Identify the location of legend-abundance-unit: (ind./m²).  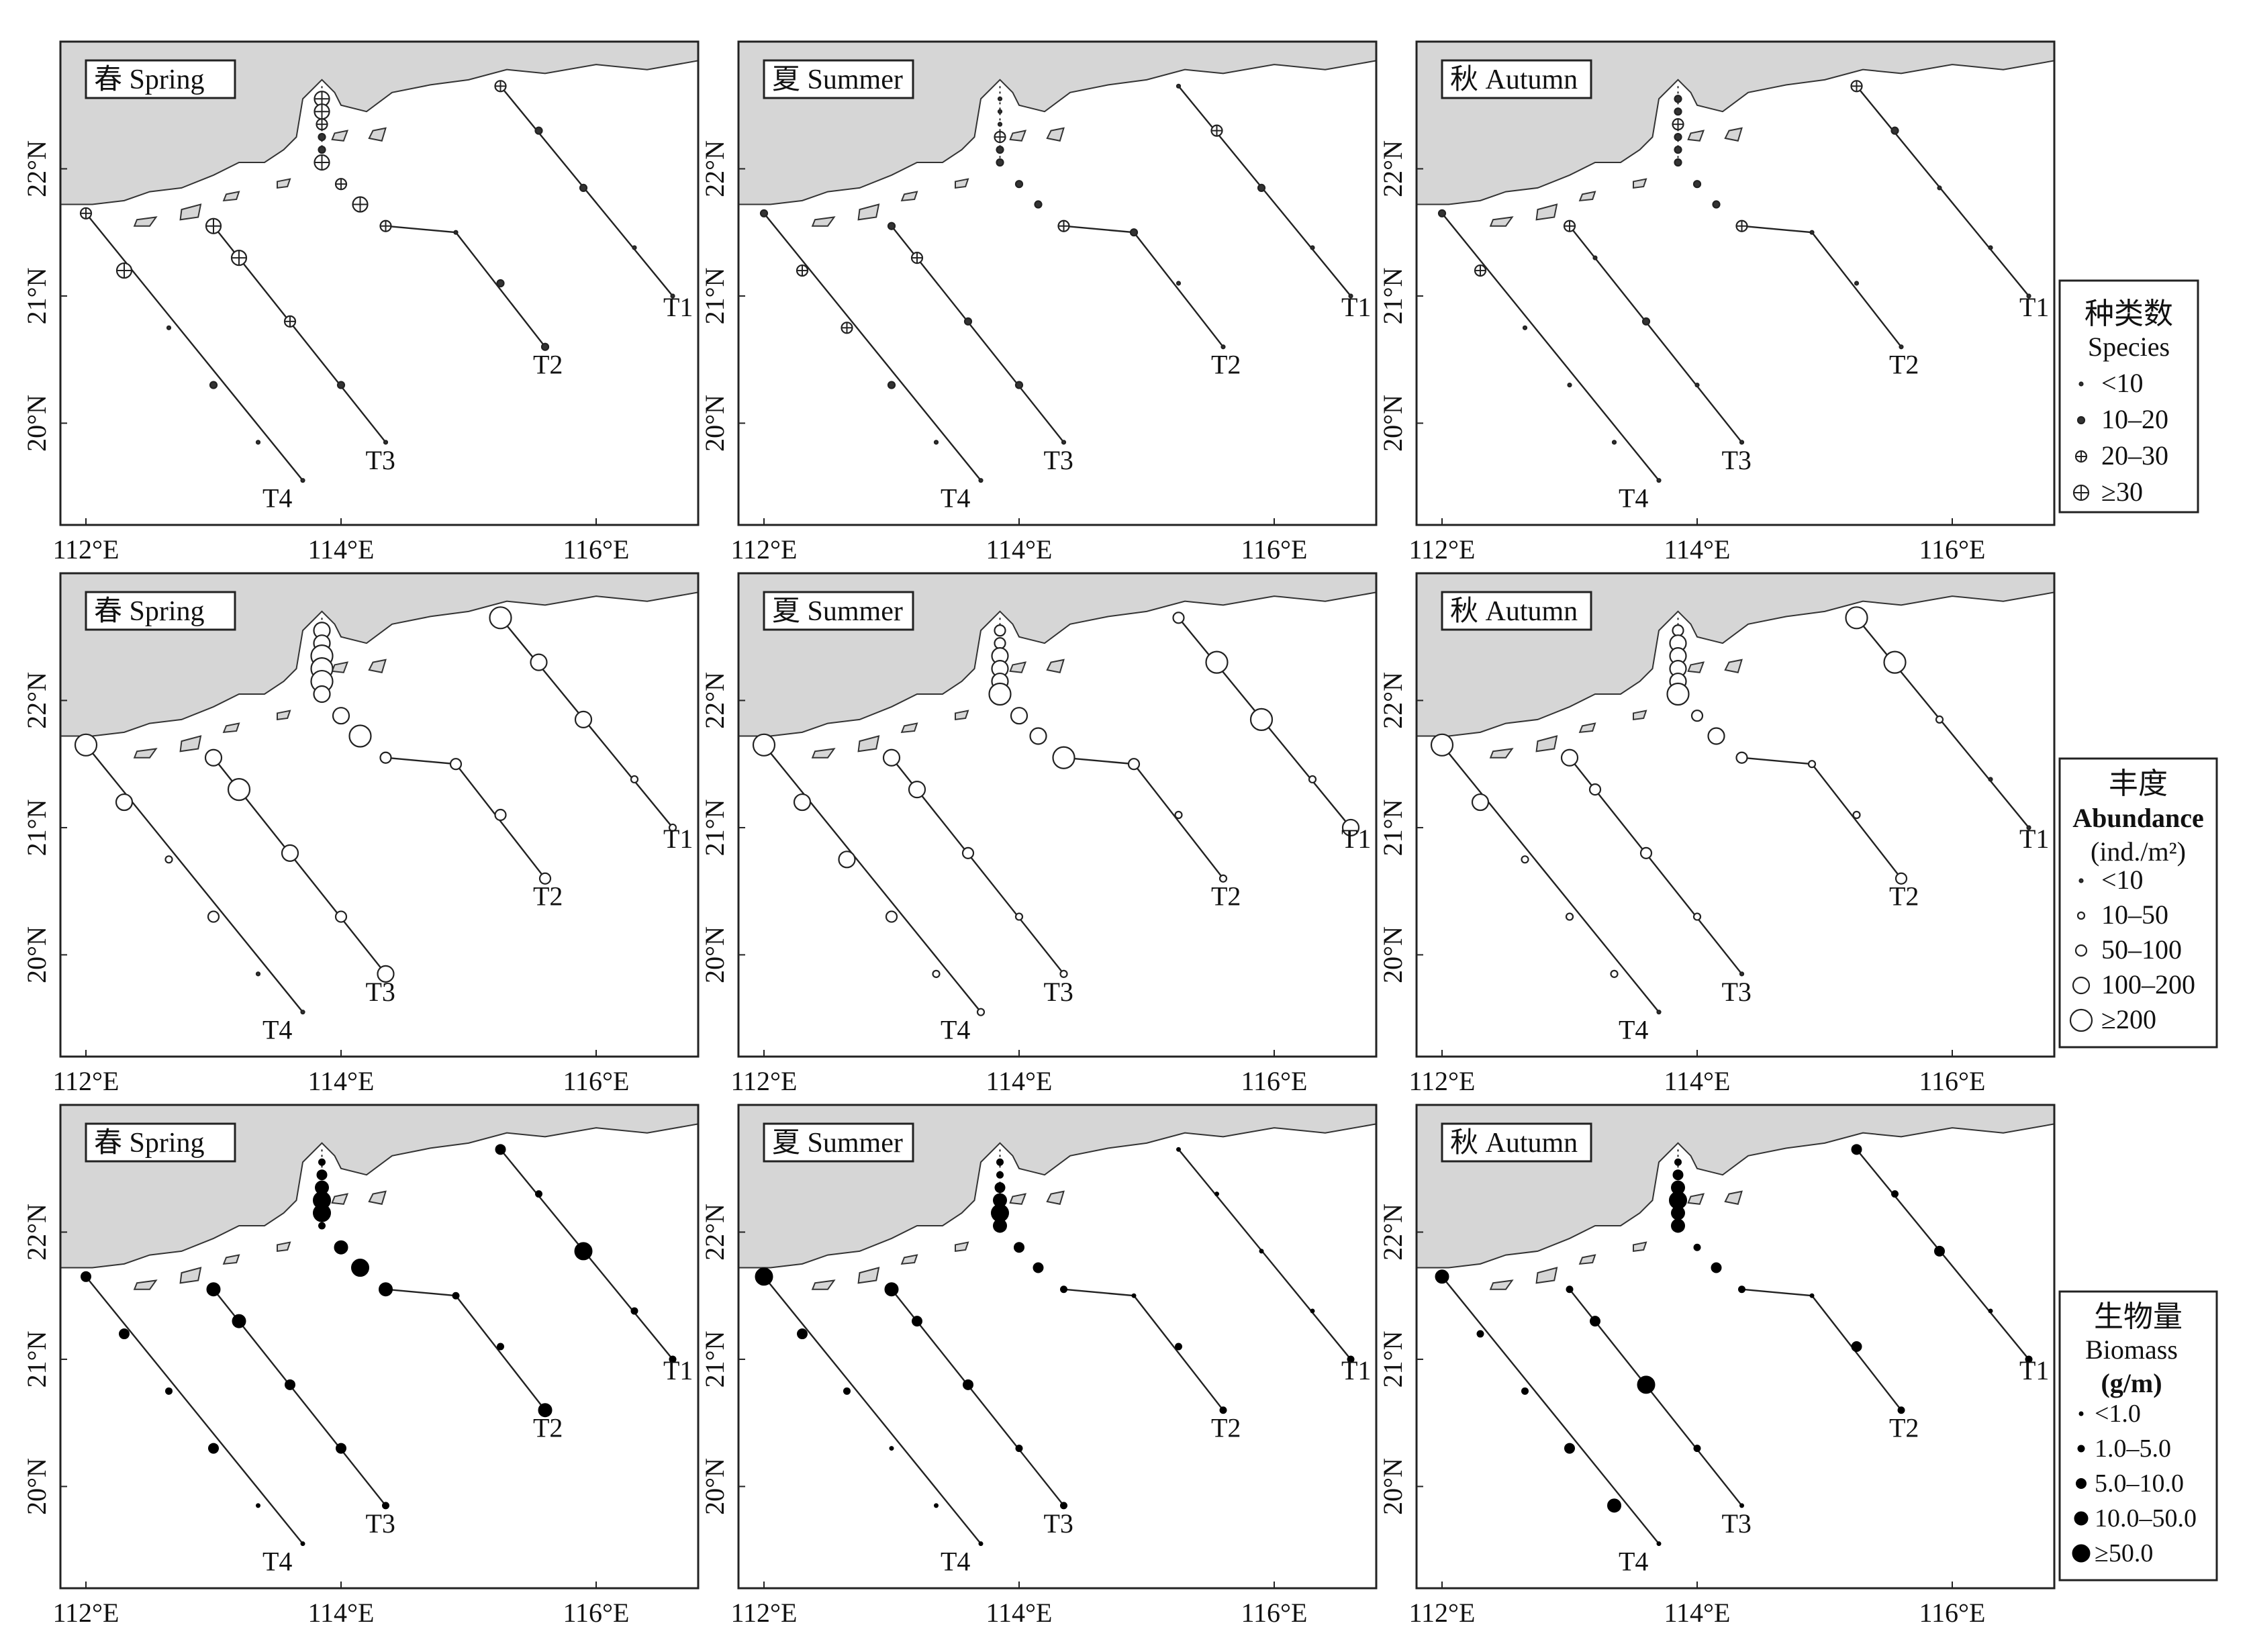
(2138, 851).